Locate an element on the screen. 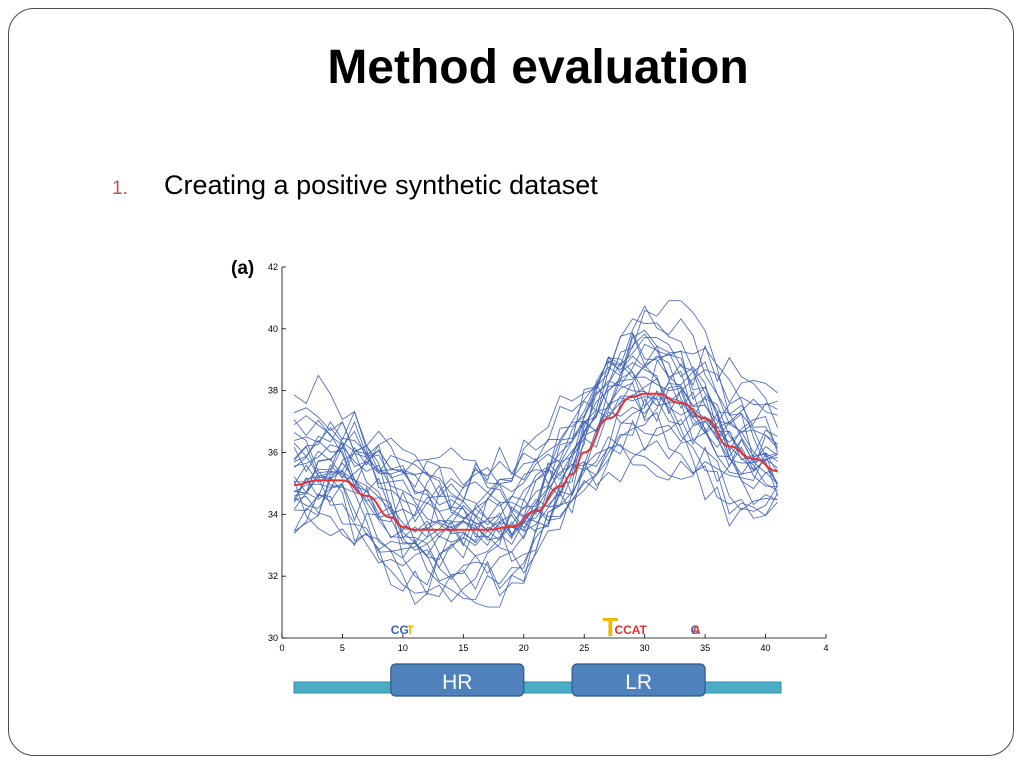 The height and width of the screenshot is (768, 1024). panel-label: (a) is located at coordinates (243, 268).